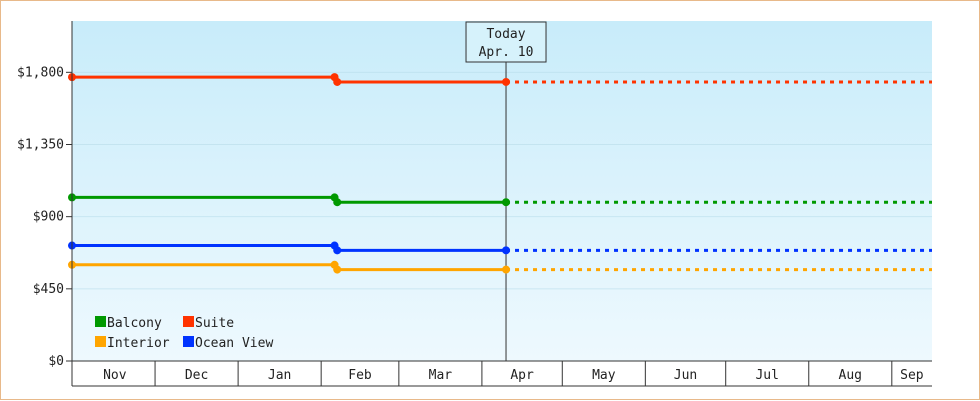 The width and height of the screenshot is (980, 401). What do you see at coordinates (766, 375) in the screenshot?
I see `x-tick-label: Jul` at bounding box center [766, 375].